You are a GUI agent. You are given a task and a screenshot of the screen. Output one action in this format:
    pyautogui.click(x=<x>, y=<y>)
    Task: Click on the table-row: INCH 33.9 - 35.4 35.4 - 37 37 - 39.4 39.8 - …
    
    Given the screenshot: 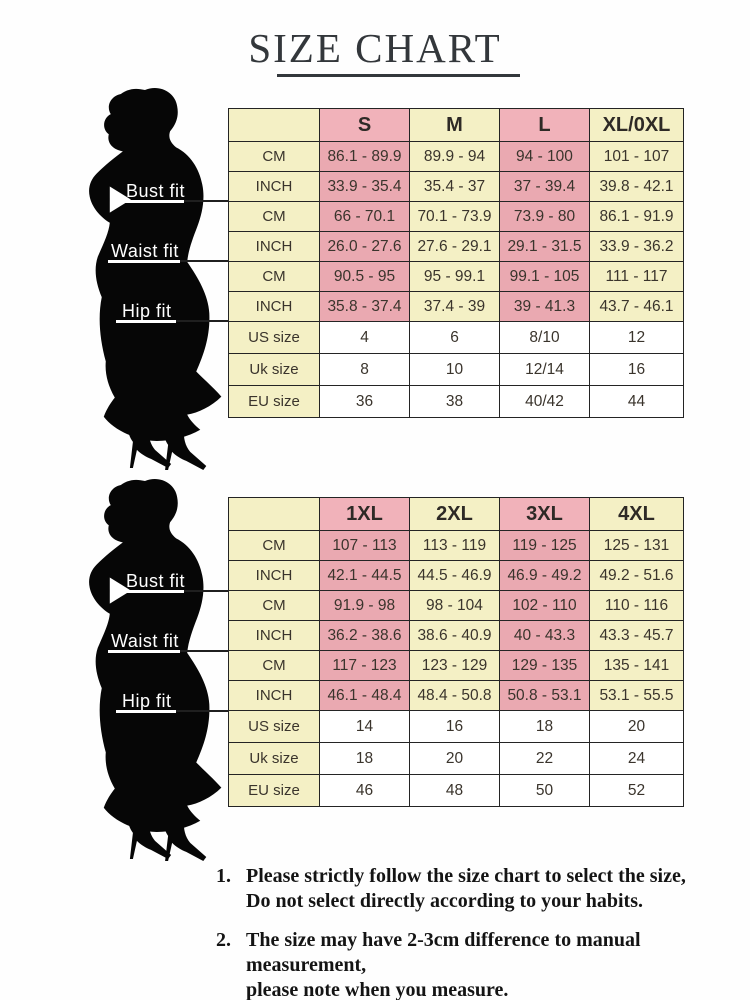 What is the action you would take?
    pyautogui.click(x=456, y=186)
    